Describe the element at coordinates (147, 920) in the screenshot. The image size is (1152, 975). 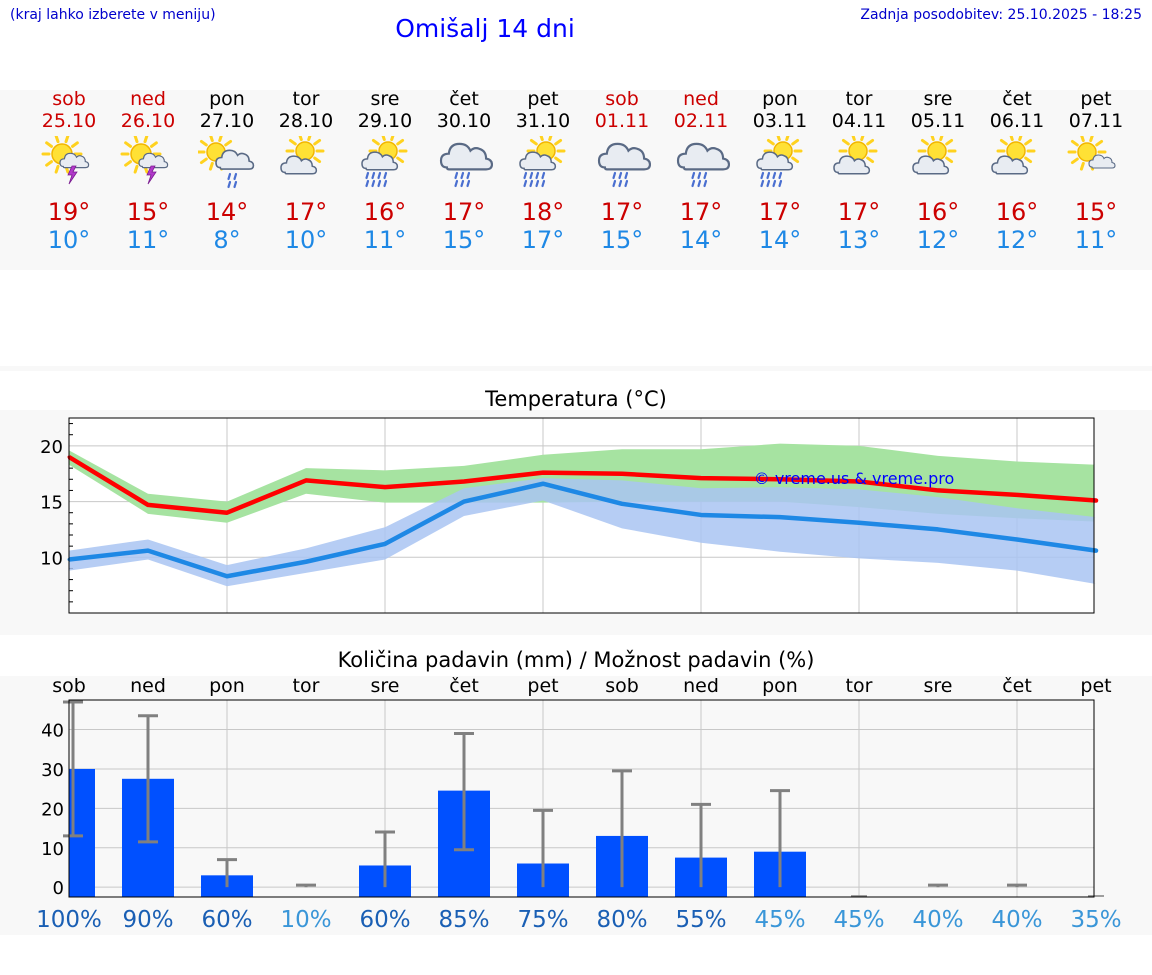
I see `precipitation-probability: 90%` at that location.